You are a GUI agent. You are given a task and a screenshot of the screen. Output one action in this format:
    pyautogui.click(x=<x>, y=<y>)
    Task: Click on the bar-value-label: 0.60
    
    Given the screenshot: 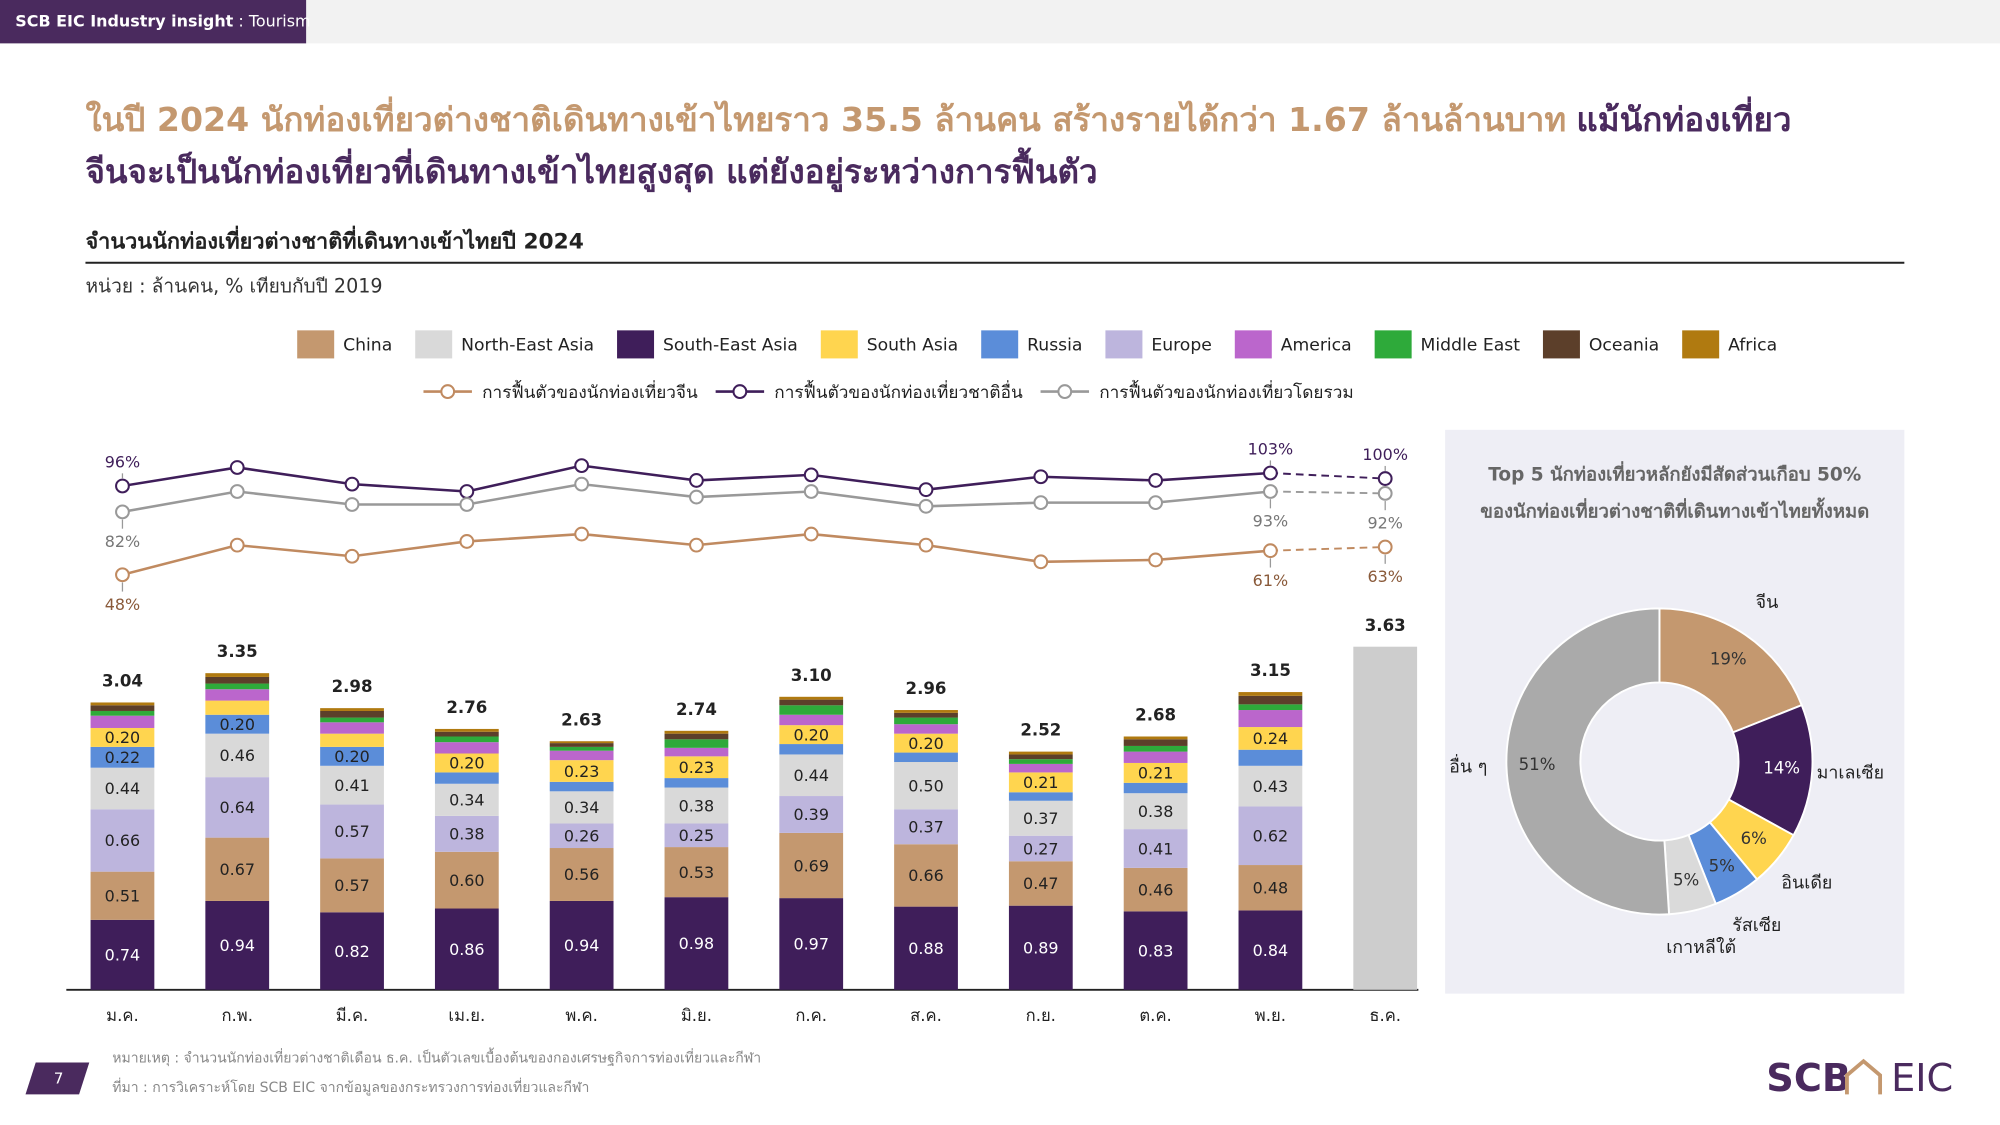 What is the action you would take?
    pyautogui.click(x=467, y=880)
    